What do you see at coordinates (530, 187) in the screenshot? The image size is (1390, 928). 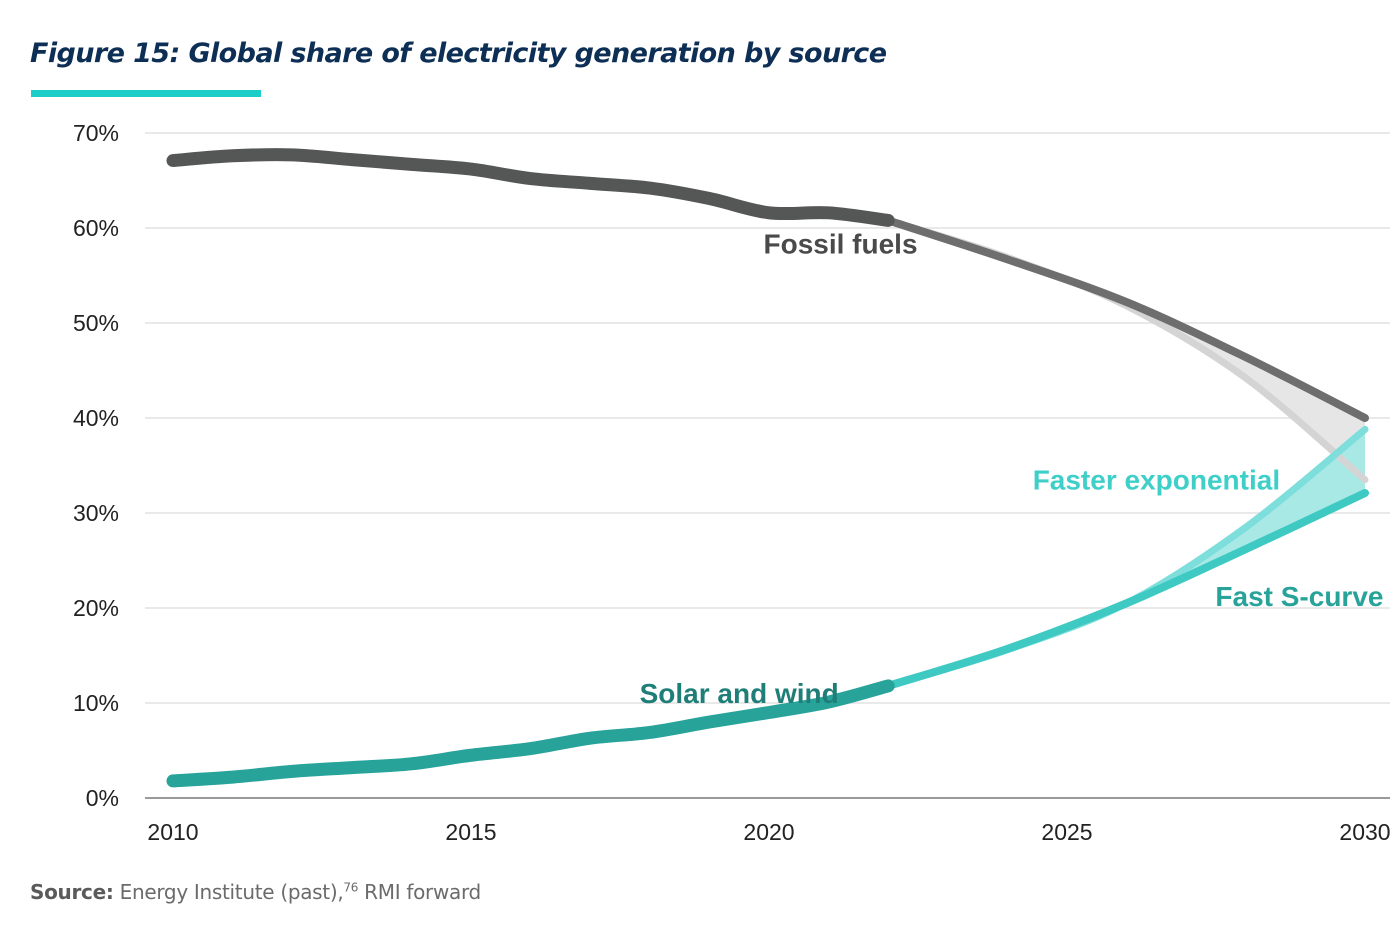 I see `fossil-fuels-historical-line` at bounding box center [530, 187].